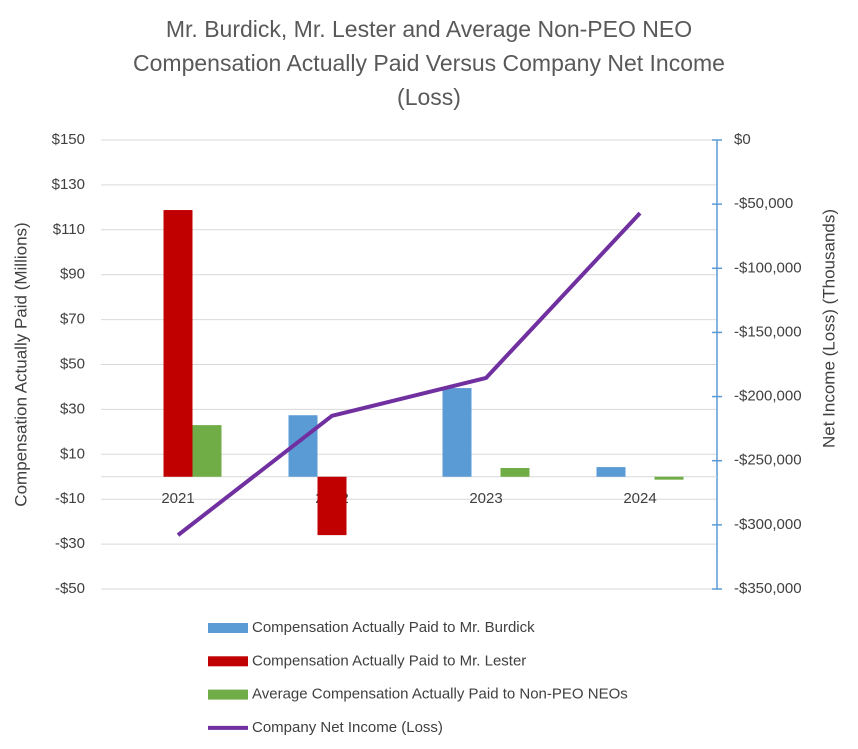 Image resolution: width=858 pixels, height=749 pixels. I want to click on y-tick-label: $110, so click(69, 229).